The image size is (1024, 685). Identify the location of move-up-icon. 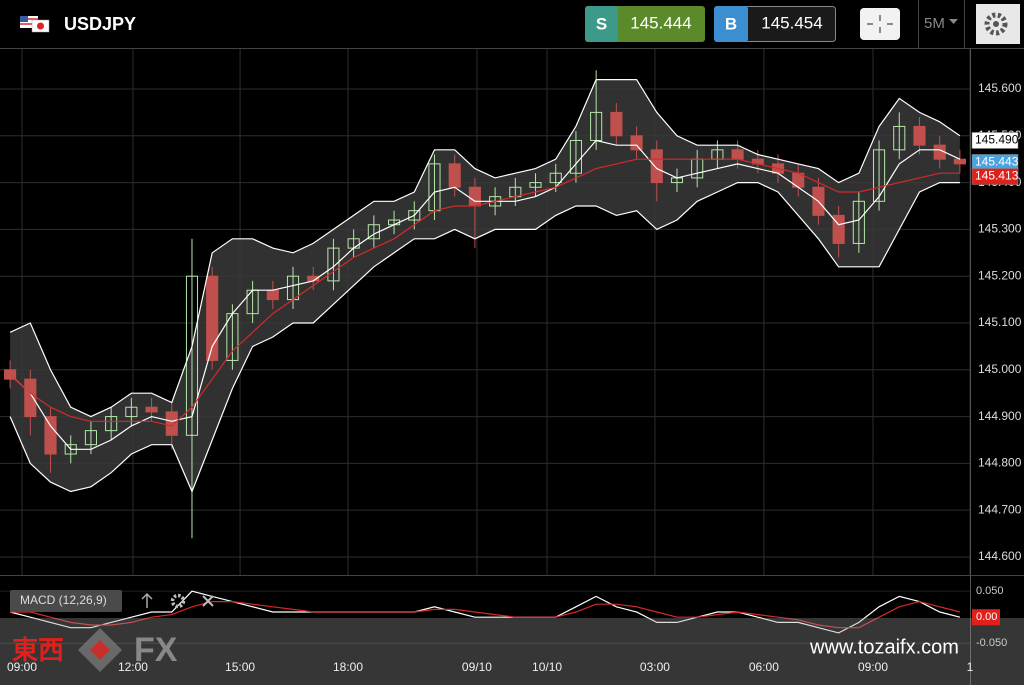
(147, 600).